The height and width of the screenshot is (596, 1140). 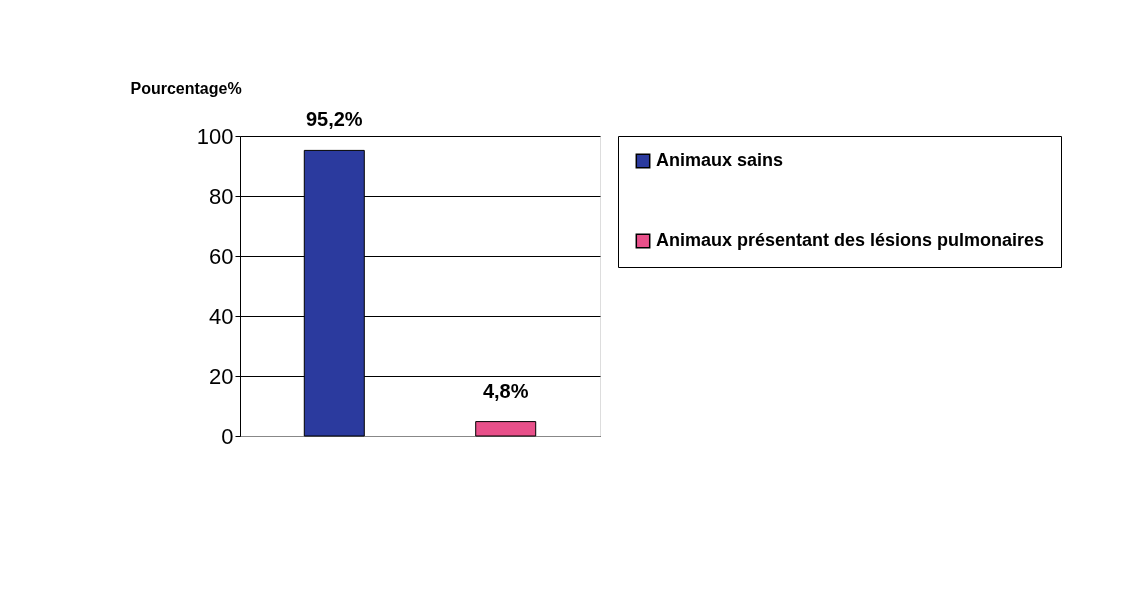 What do you see at coordinates (720, 160) in the screenshot?
I see `legend-label: Animaux sains` at bounding box center [720, 160].